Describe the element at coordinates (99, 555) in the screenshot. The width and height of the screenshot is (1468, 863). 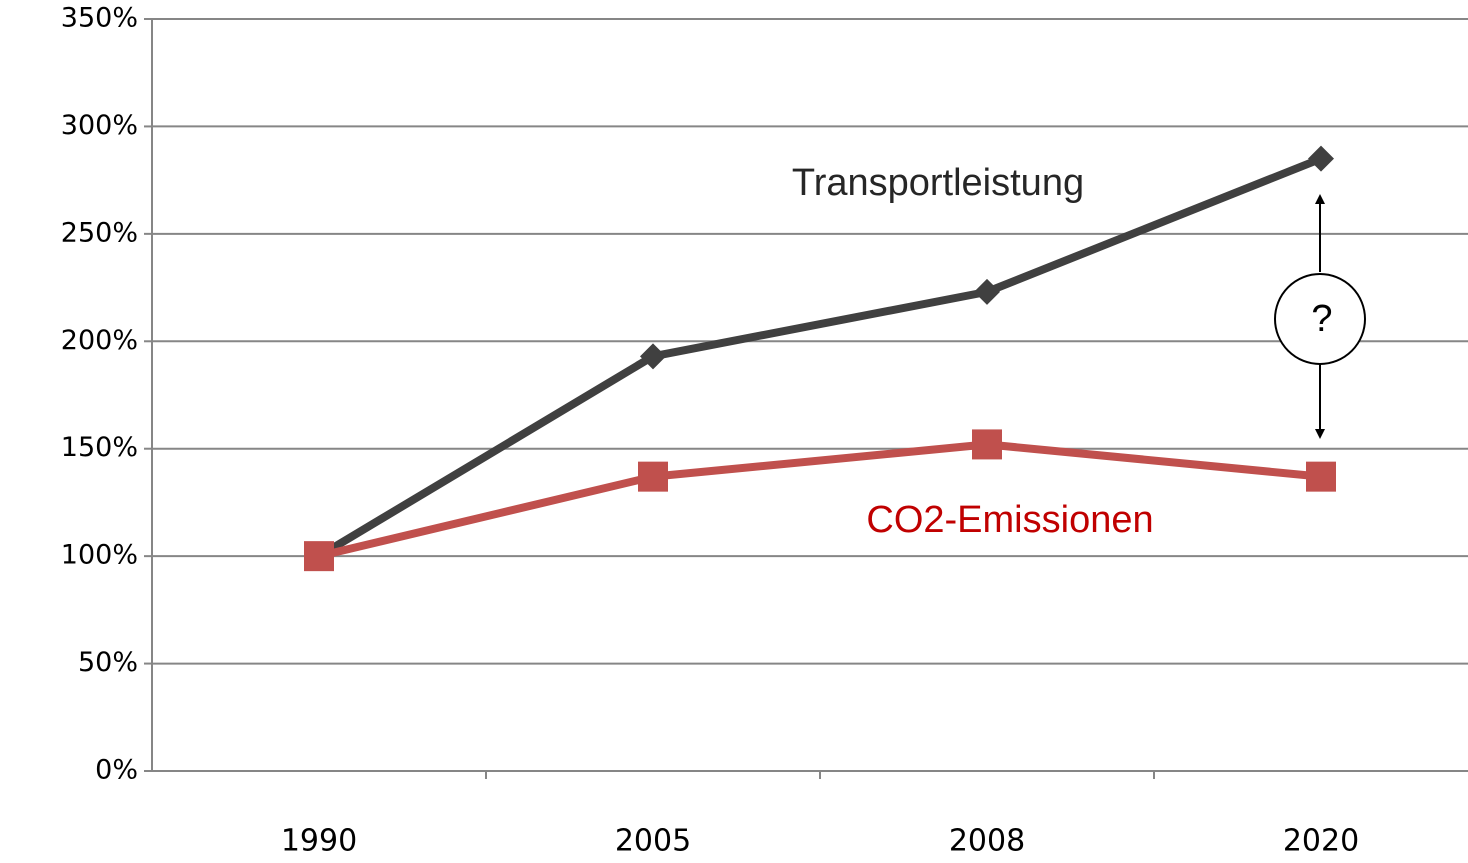
I see `y-tick-label: 100%` at that location.